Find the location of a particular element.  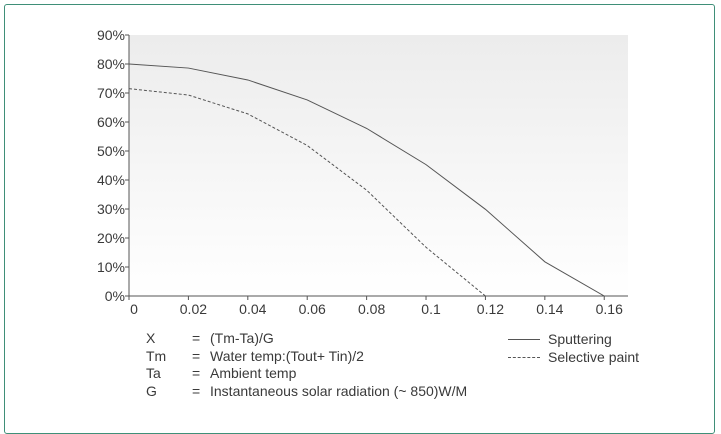

definition-symbol: X is located at coordinates (151, 338).